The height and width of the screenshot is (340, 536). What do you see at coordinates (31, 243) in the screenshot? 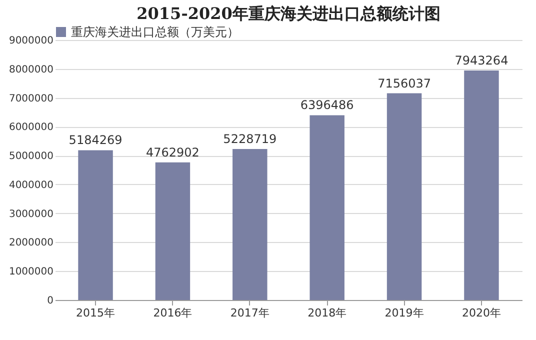
I see `y-tick-label: 2000000` at bounding box center [31, 243].